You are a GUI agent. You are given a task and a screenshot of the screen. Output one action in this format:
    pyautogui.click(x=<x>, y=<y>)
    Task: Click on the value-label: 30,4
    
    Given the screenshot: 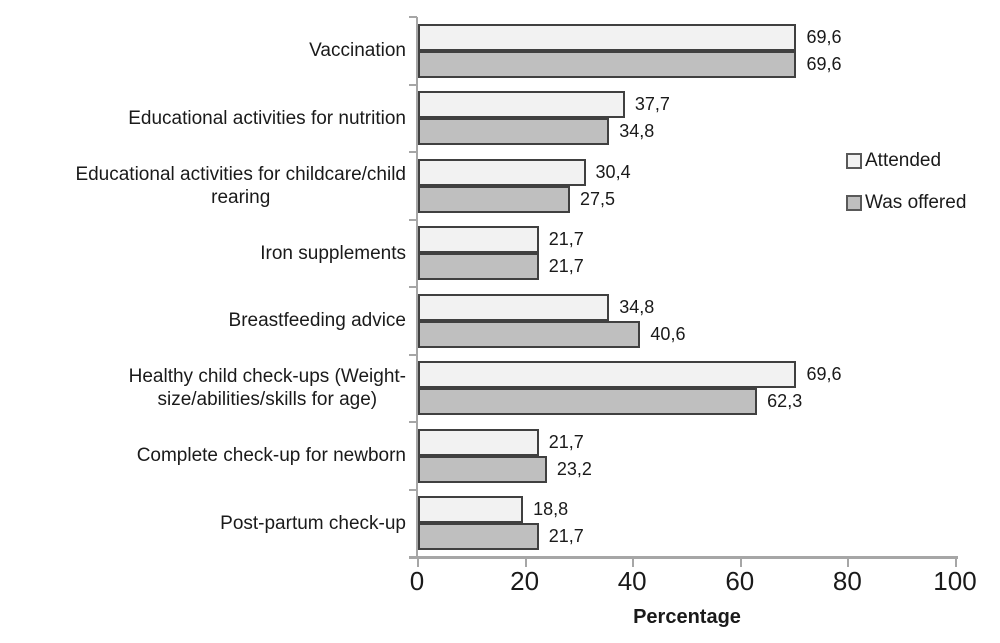 What is the action you would take?
    pyautogui.click(x=613, y=171)
    